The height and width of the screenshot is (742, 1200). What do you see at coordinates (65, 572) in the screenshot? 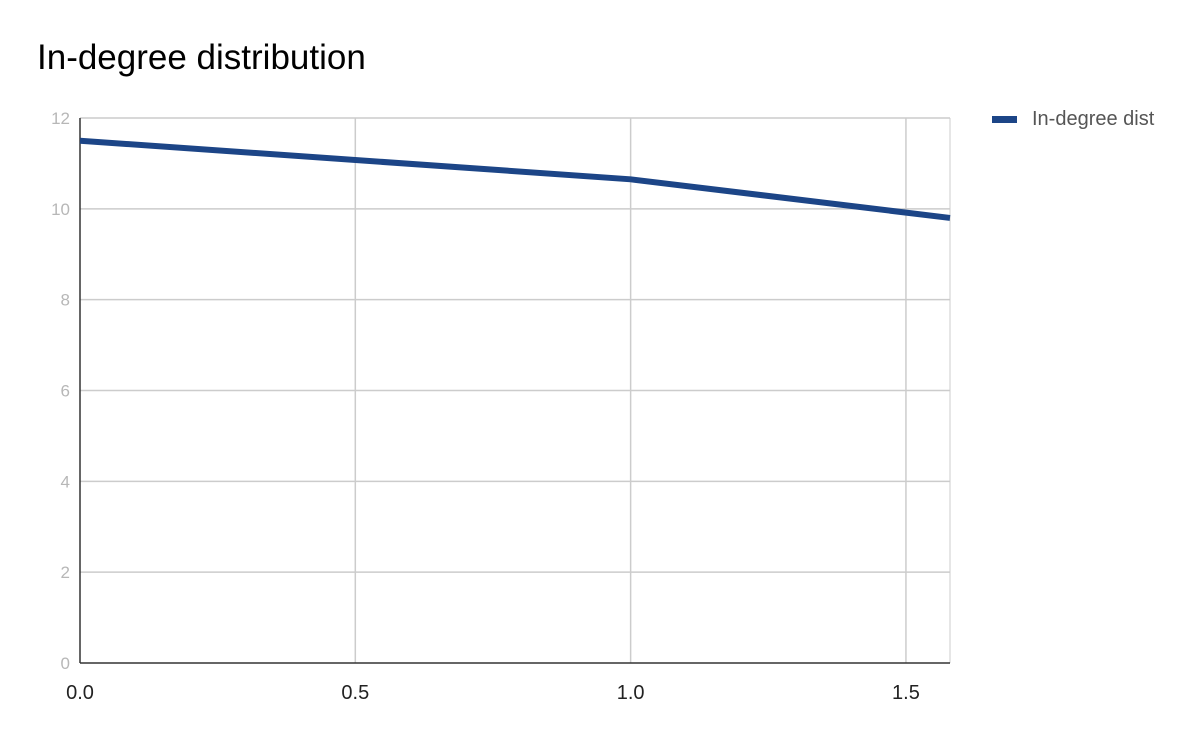
I see `y-tick-label: 2` at bounding box center [65, 572].